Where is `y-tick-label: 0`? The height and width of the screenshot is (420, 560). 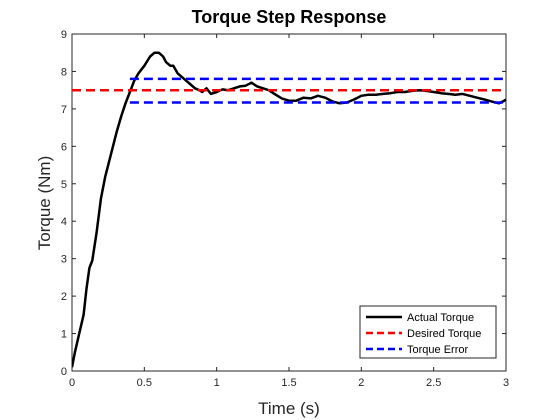
y-tick-label: 0 is located at coordinates (64, 372).